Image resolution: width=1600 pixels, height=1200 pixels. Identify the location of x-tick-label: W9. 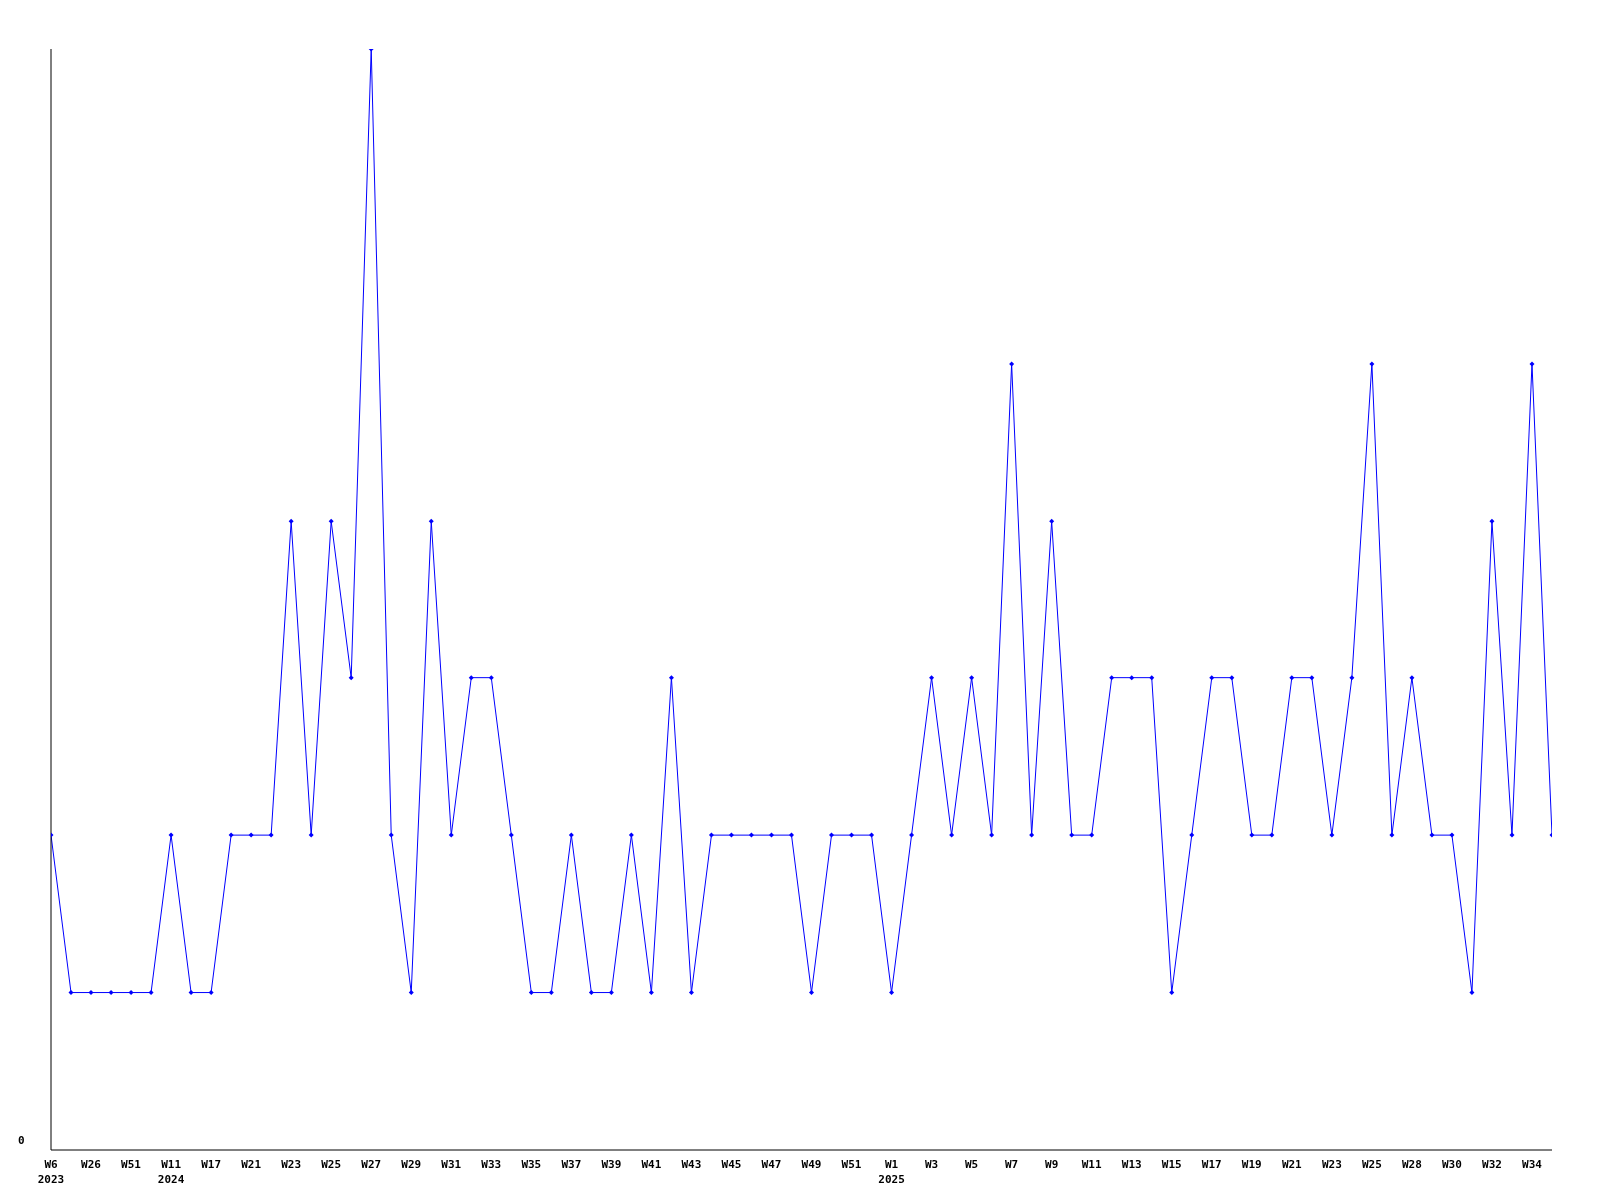
(1052, 1164).